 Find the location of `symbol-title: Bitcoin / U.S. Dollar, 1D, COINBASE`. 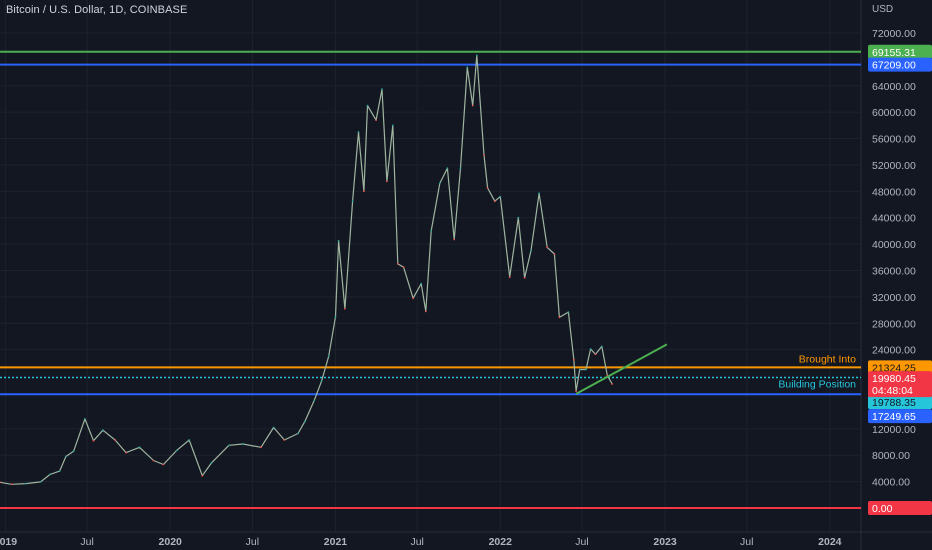

symbol-title: Bitcoin / U.S. Dollar, 1D, COINBASE is located at coordinates (97, 10).